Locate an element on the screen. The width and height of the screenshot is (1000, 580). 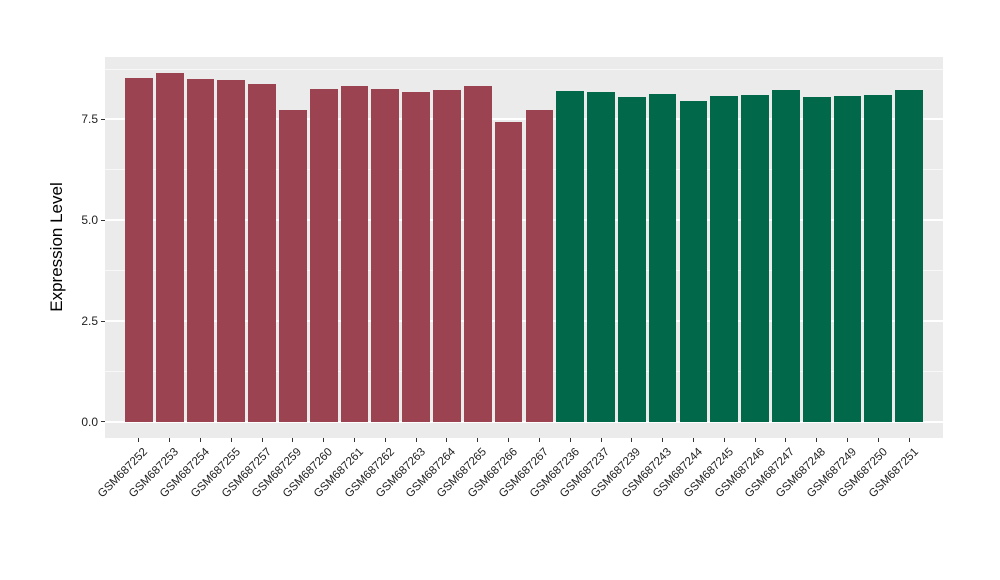
bar-GSM687246 is located at coordinates (755, 258).